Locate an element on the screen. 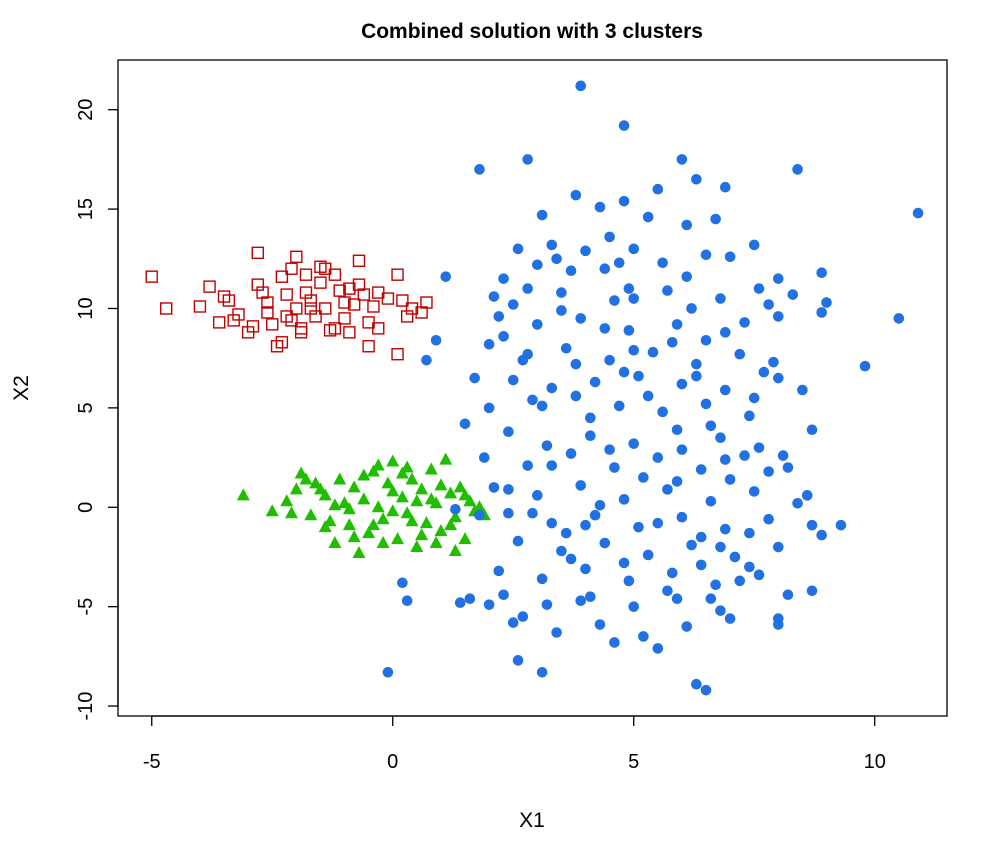  chart-title: Combined solution with 3 clusters is located at coordinates (532, 31).